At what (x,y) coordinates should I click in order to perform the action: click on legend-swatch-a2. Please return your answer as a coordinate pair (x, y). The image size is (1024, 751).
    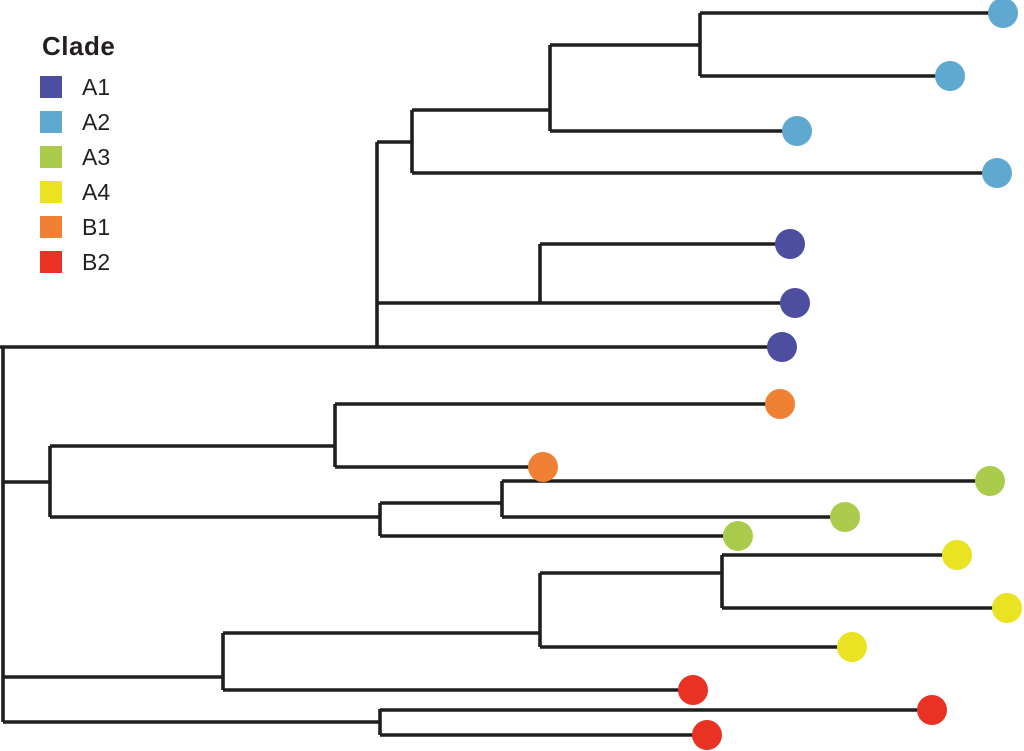
    Looking at the image, I should click on (51, 122).